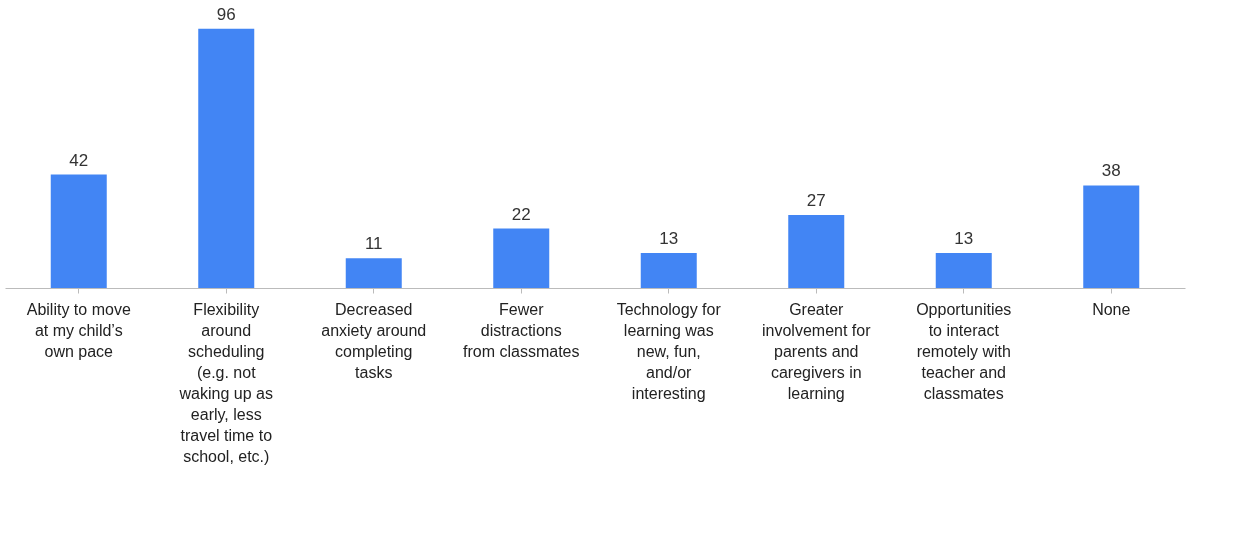 The height and width of the screenshot is (555, 1244). Describe the element at coordinates (373, 244) in the screenshot. I see `data-label: 11` at that location.